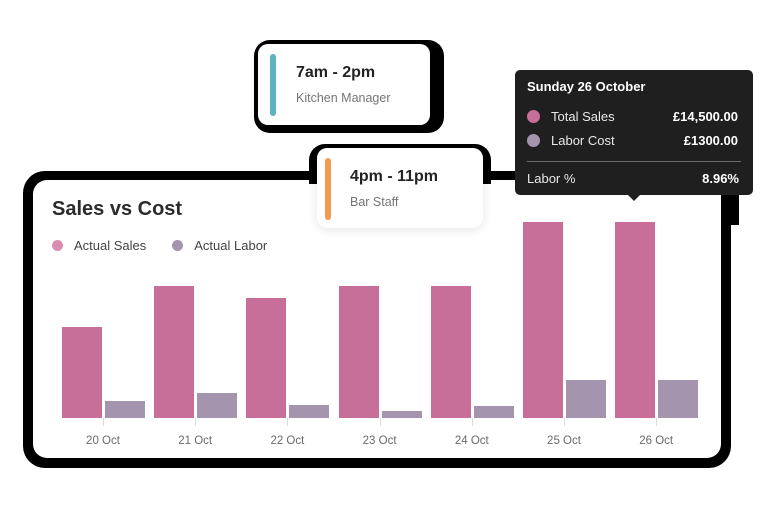  Describe the element at coordinates (110, 245) in the screenshot. I see `legend-label: Actual Sales` at that location.